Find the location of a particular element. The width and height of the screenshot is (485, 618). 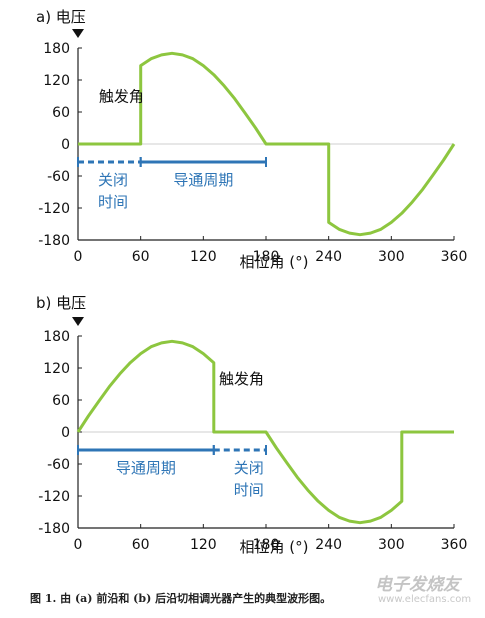

panel-label: a) 电压 is located at coordinates (61, 17).